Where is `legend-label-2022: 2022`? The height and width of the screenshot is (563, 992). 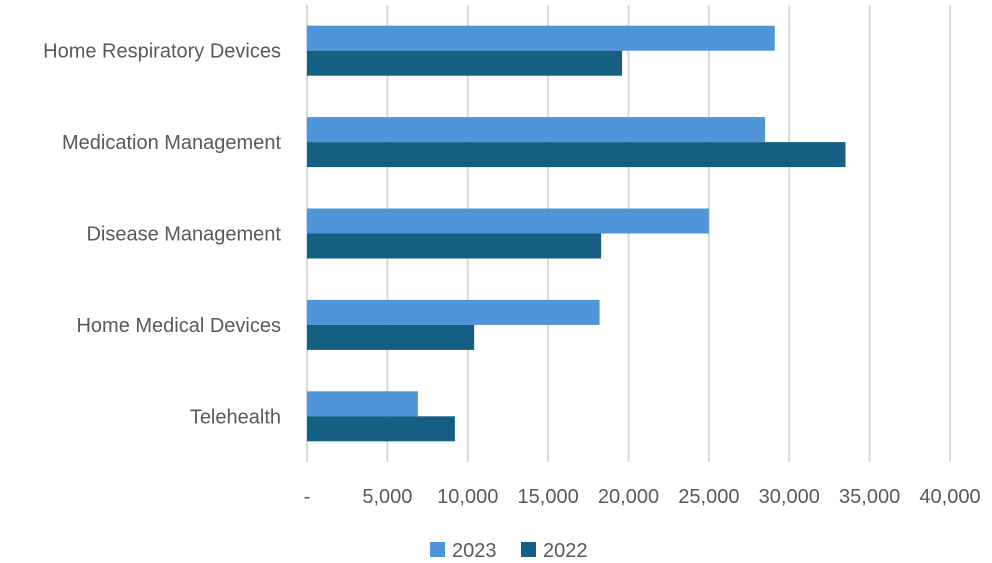 legend-label-2022: 2022 is located at coordinates (565, 551).